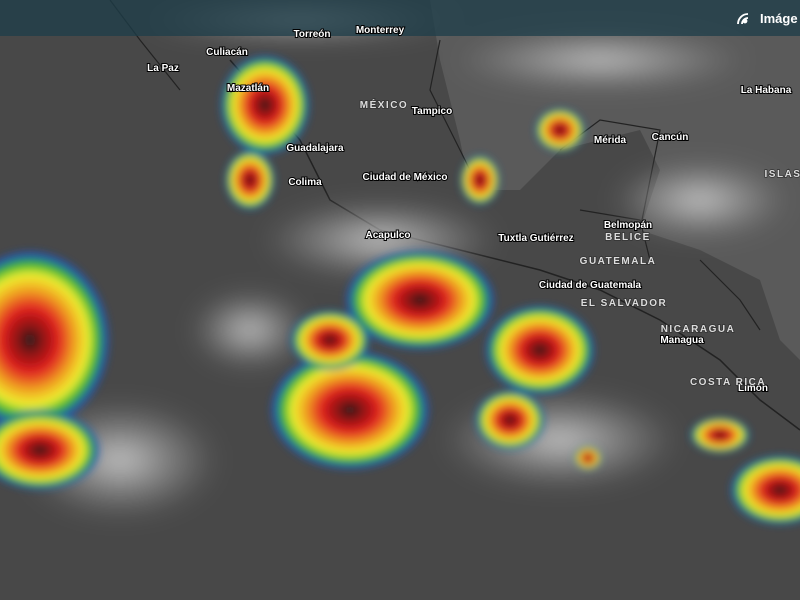 This screenshot has width=800, height=600. What do you see at coordinates (753, 388) in the screenshot?
I see `city-label: Limón` at bounding box center [753, 388].